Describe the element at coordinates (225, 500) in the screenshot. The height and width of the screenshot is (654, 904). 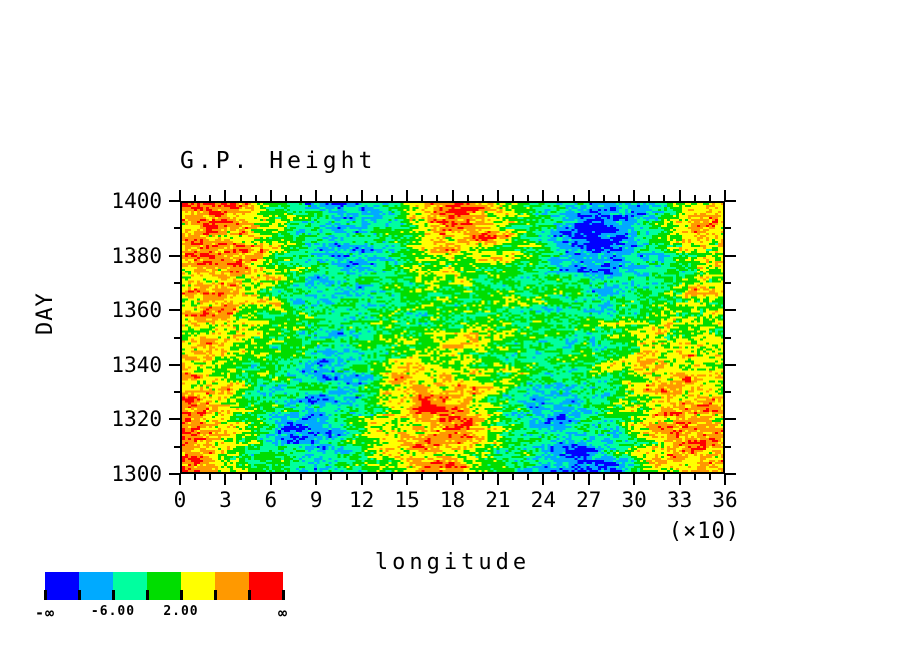
I see `x-tick-label: 3` at that location.